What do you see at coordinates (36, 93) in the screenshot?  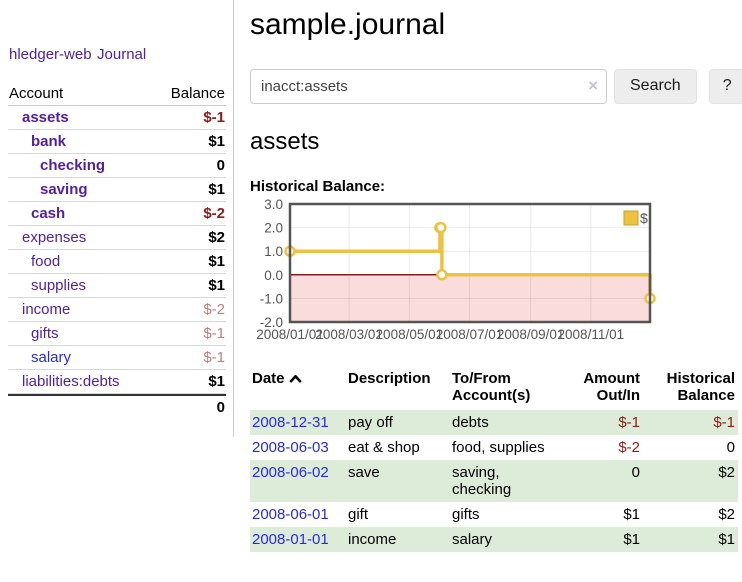 I see `accounts-header-account: Account` at bounding box center [36, 93].